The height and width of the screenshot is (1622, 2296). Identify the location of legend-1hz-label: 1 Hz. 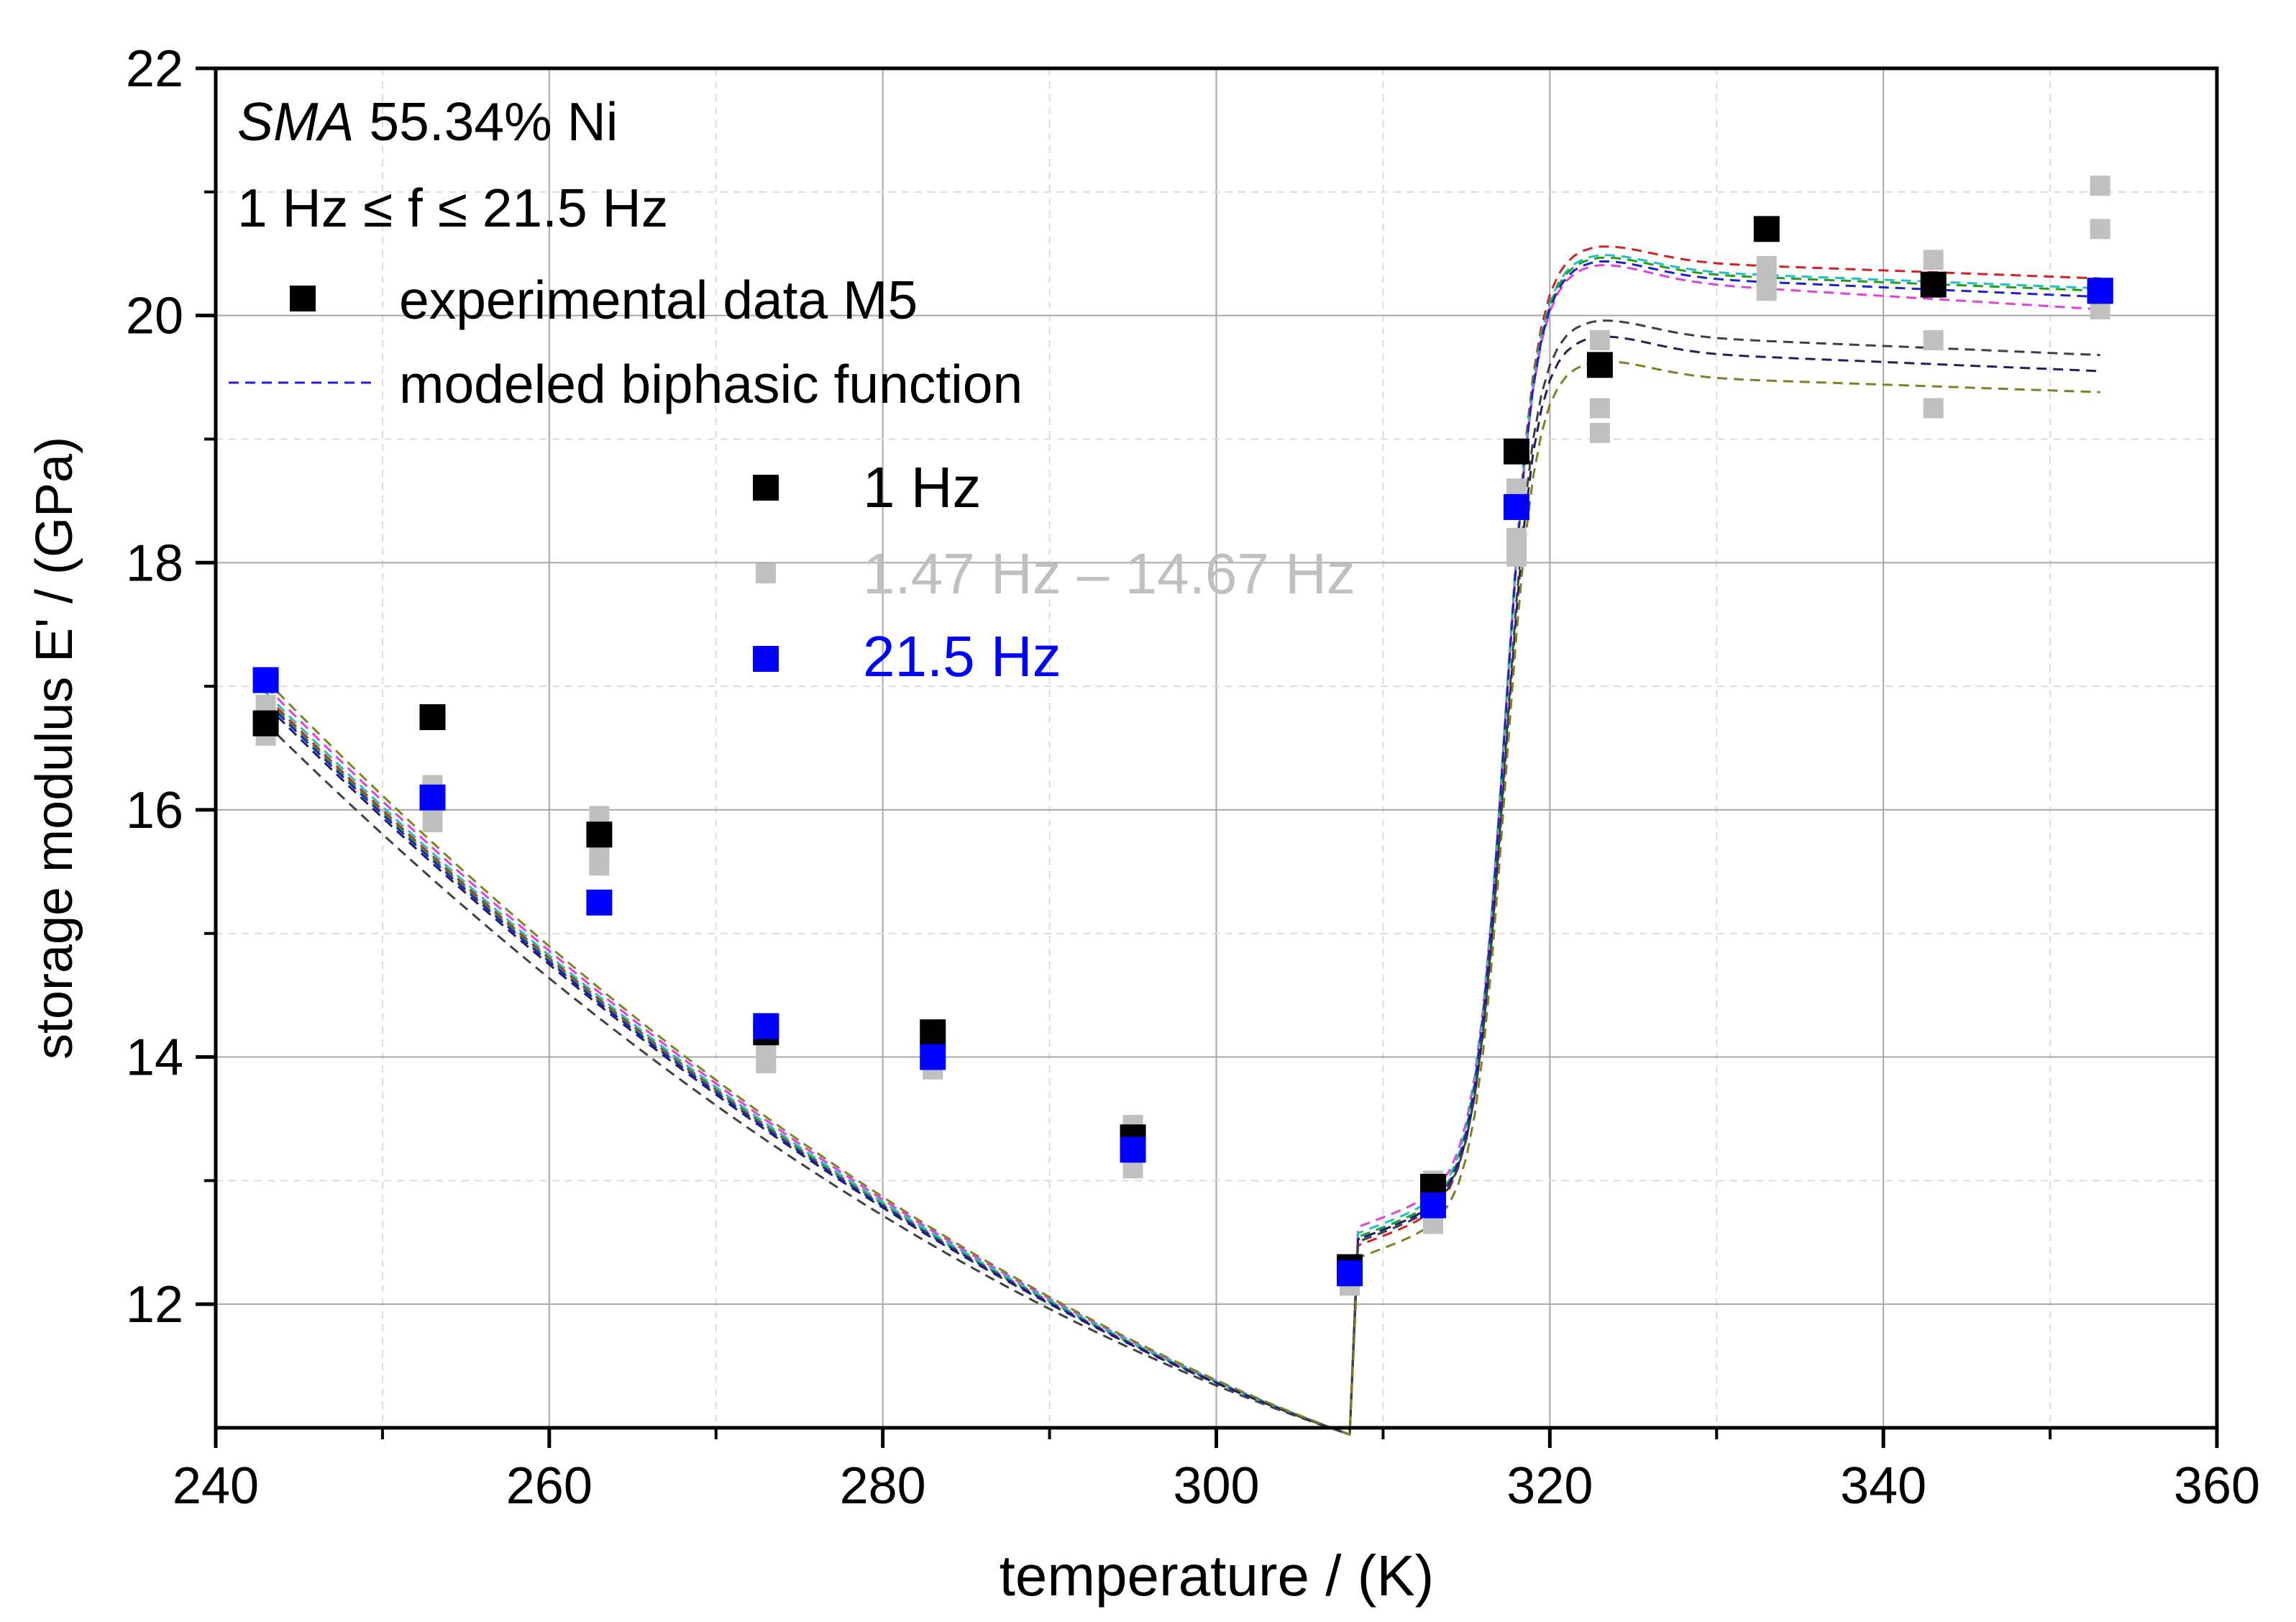
(922, 487).